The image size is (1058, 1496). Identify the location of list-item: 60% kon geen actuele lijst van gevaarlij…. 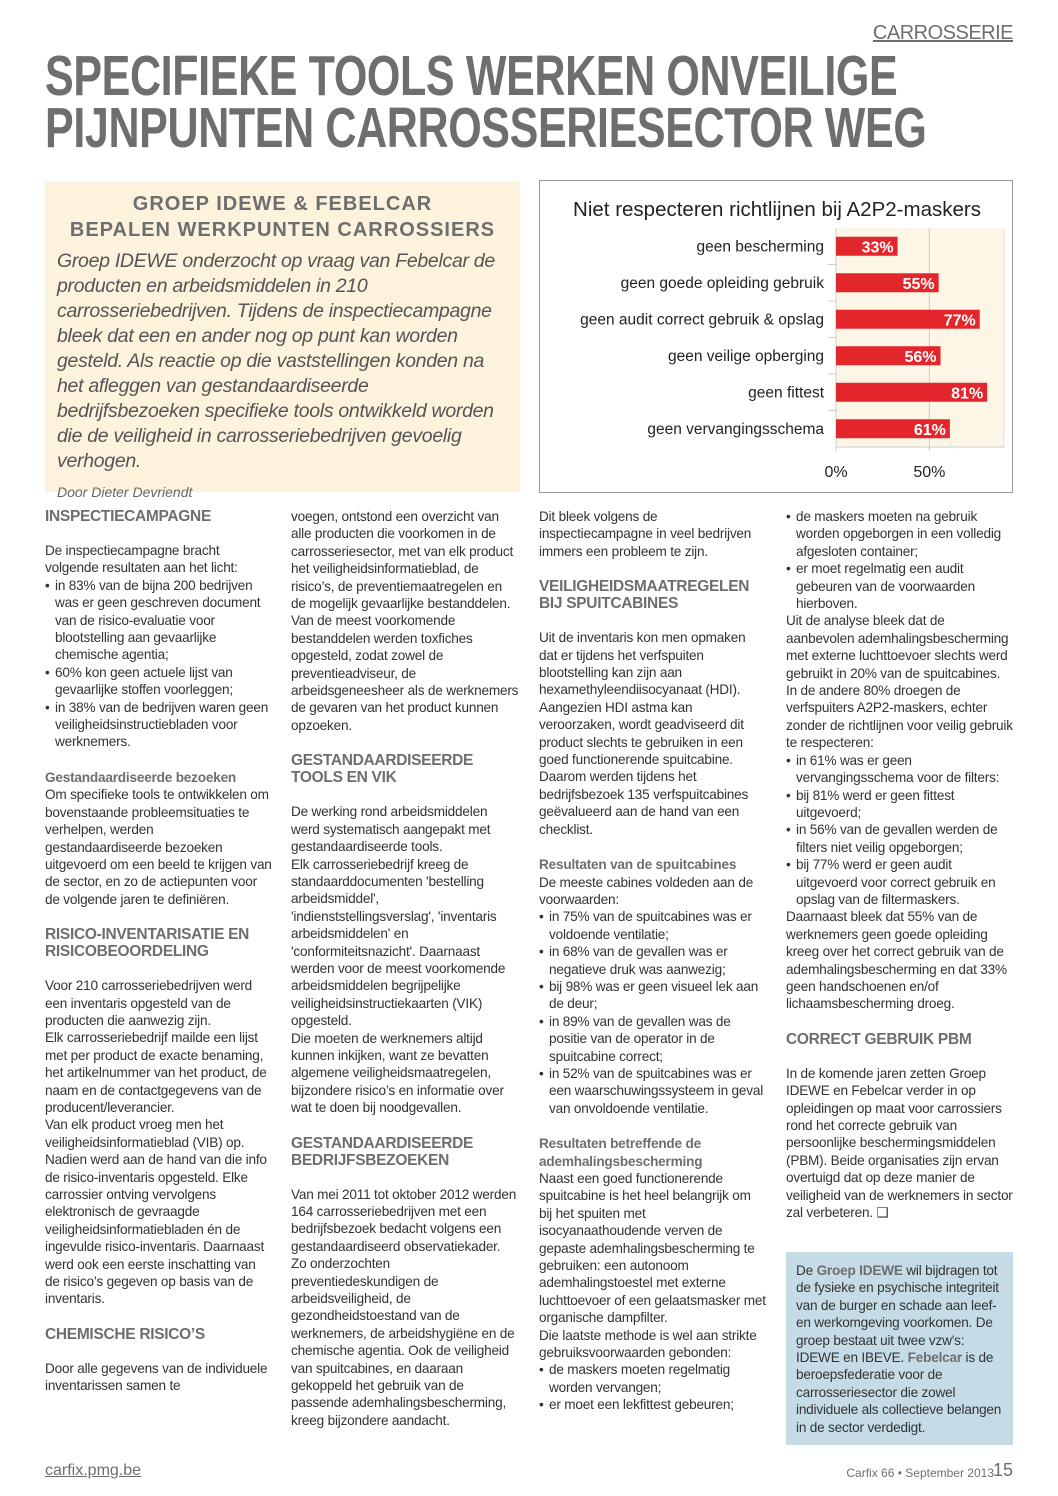
(159, 681).